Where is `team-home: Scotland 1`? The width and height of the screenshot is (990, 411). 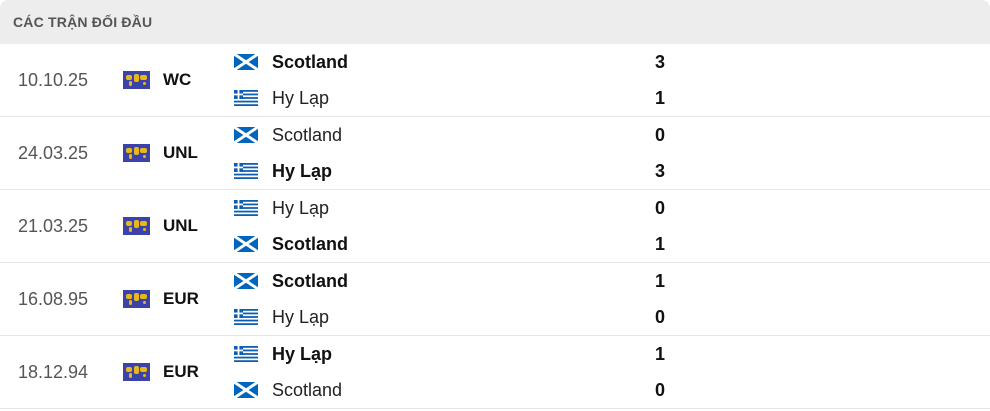 team-home: Scotland 1 is located at coordinates (454, 281).